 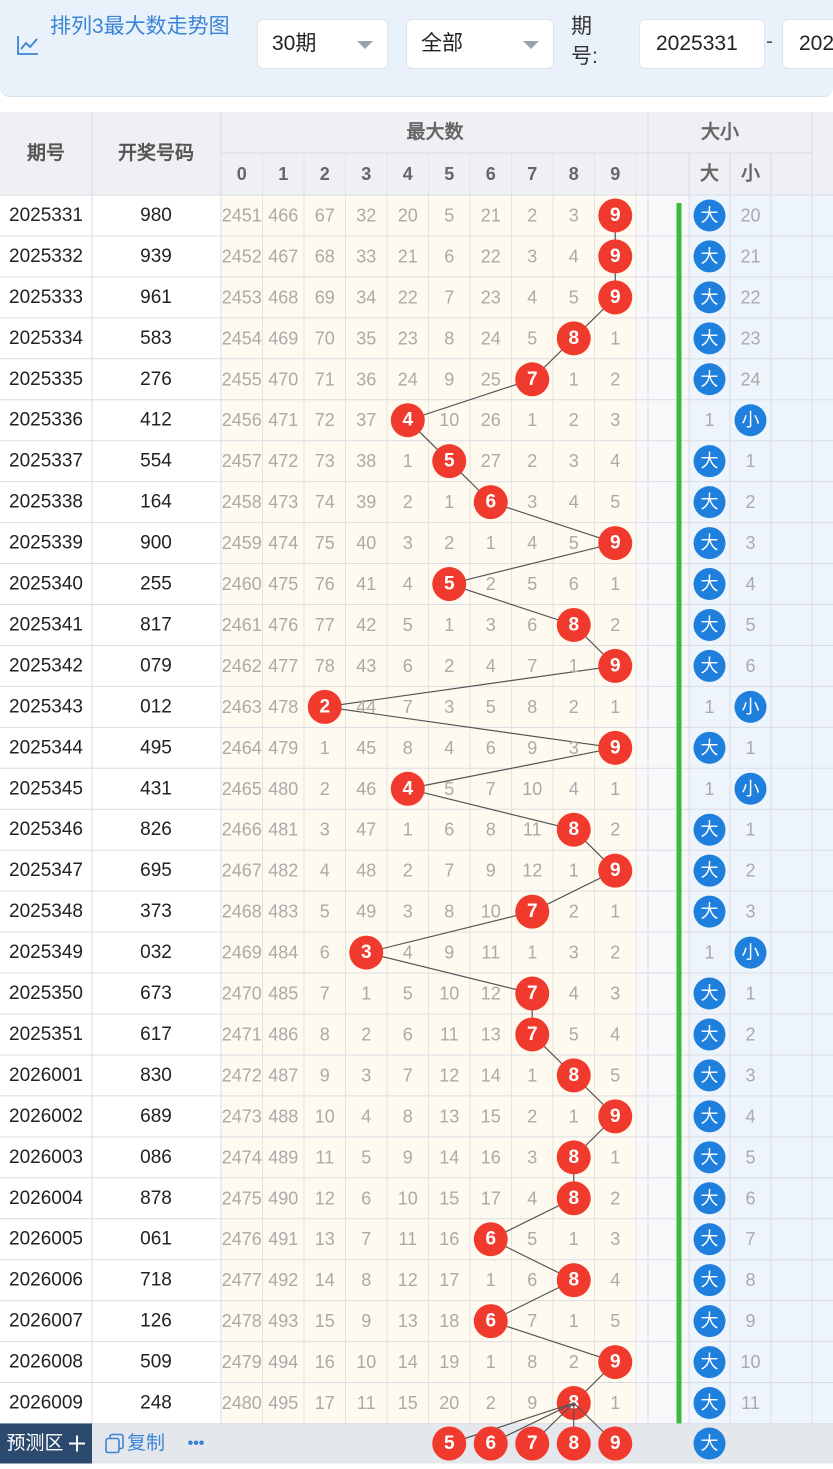 What do you see at coordinates (490, 953) in the screenshot?
I see `miss-count: 11` at bounding box center [490, 953].